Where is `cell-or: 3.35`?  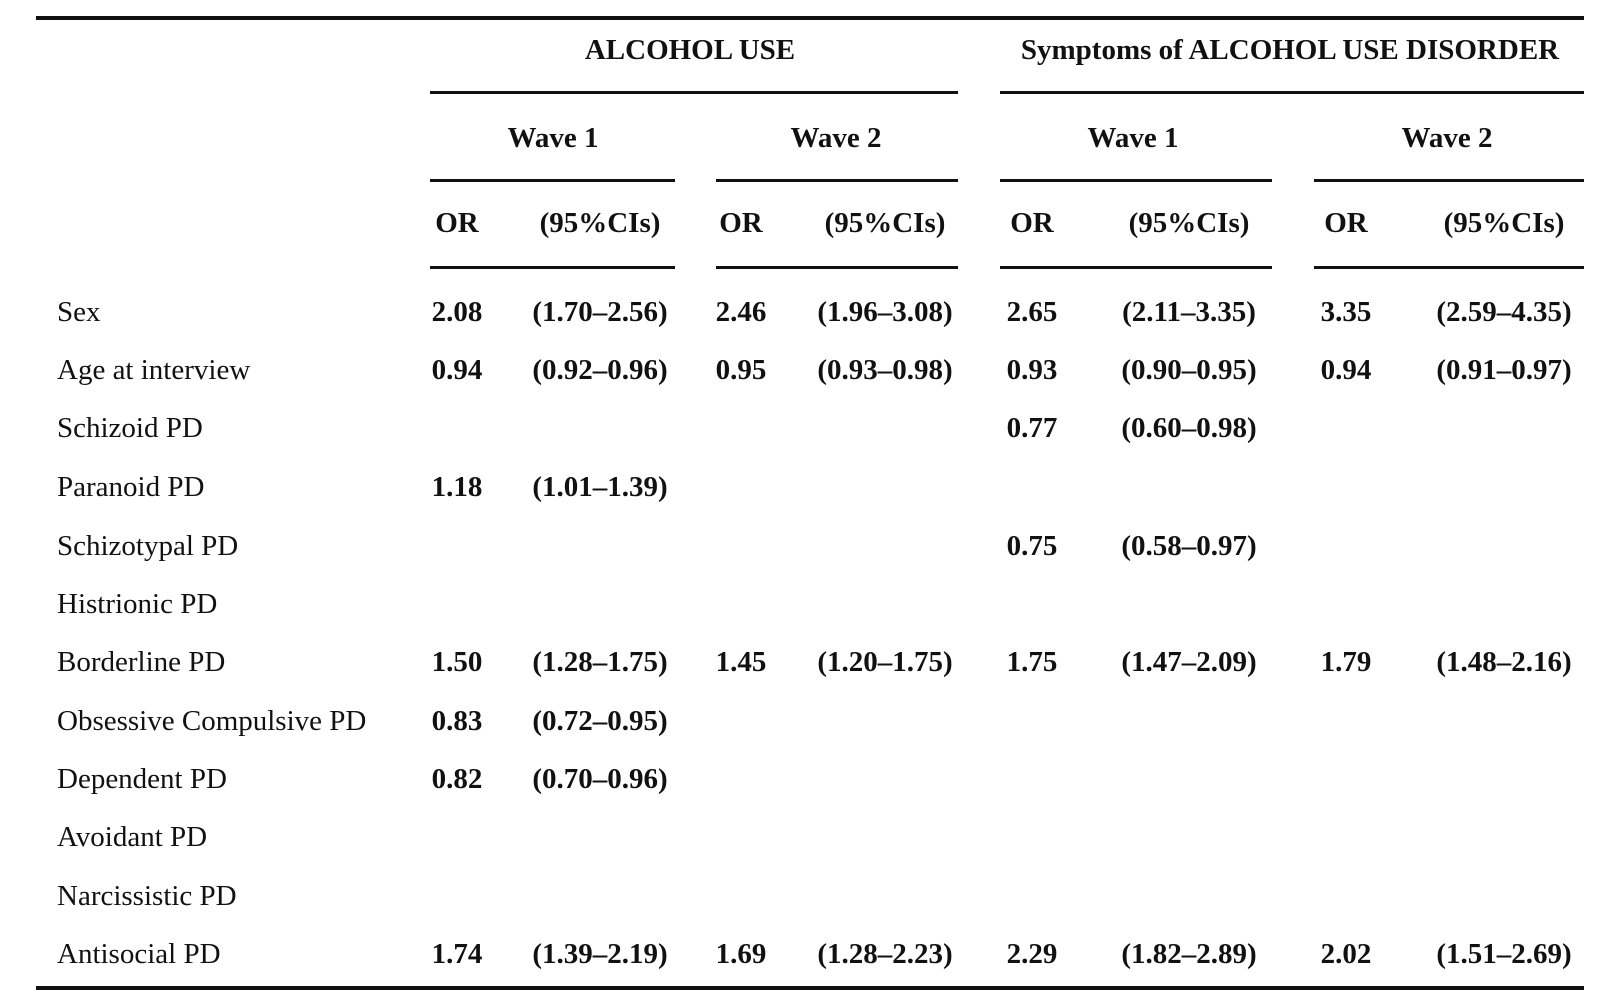
cell-or: 3.35 is located at coordinates (1346, 312).